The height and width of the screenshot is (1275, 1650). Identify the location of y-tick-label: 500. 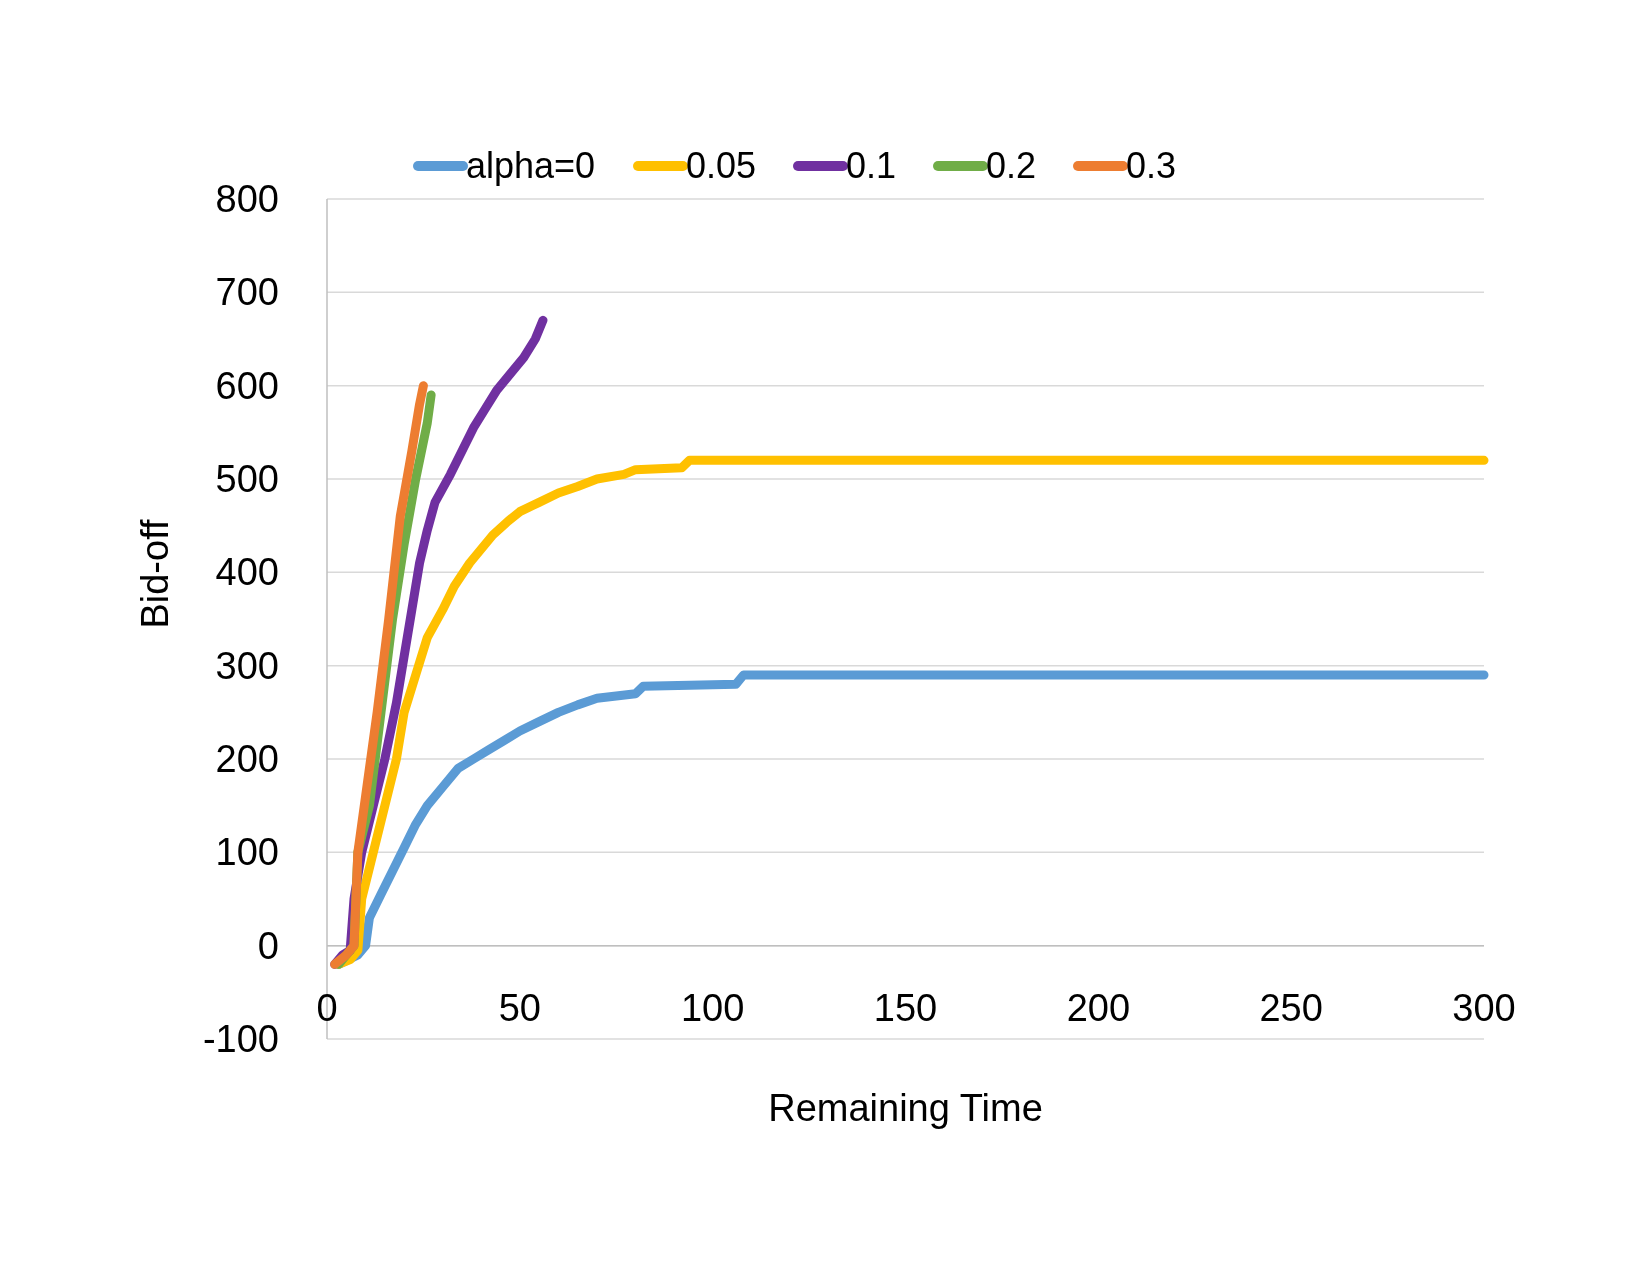
(247, 479).